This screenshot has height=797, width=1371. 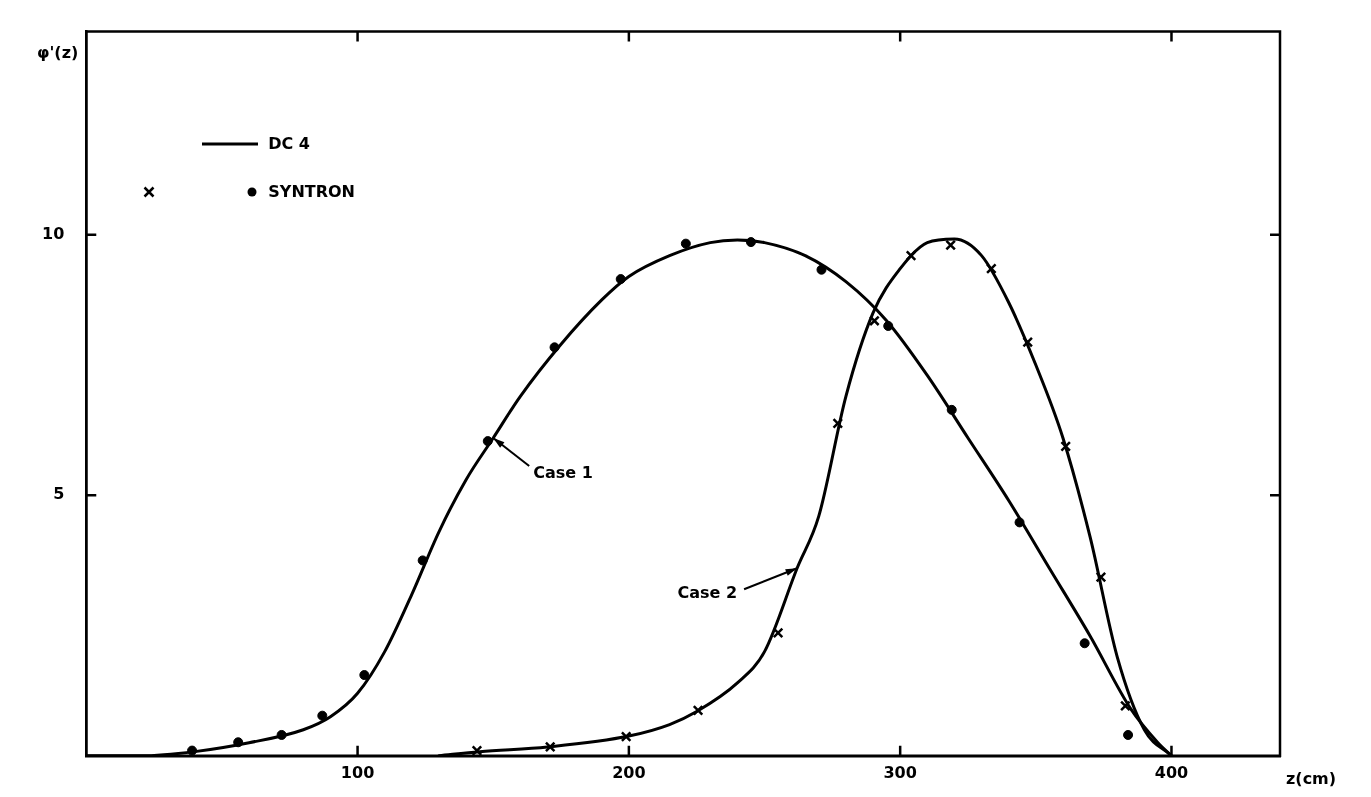 I want to click on y-tick-label: 10, so click(x=53, y=233).